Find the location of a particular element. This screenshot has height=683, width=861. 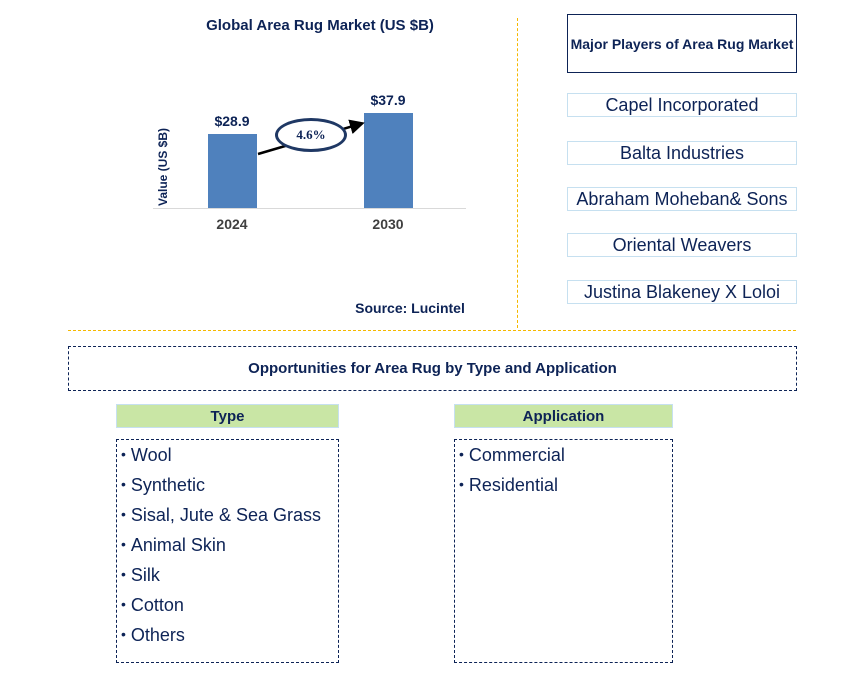

type-item: Animal Skin is located at coordinates (227, 547).